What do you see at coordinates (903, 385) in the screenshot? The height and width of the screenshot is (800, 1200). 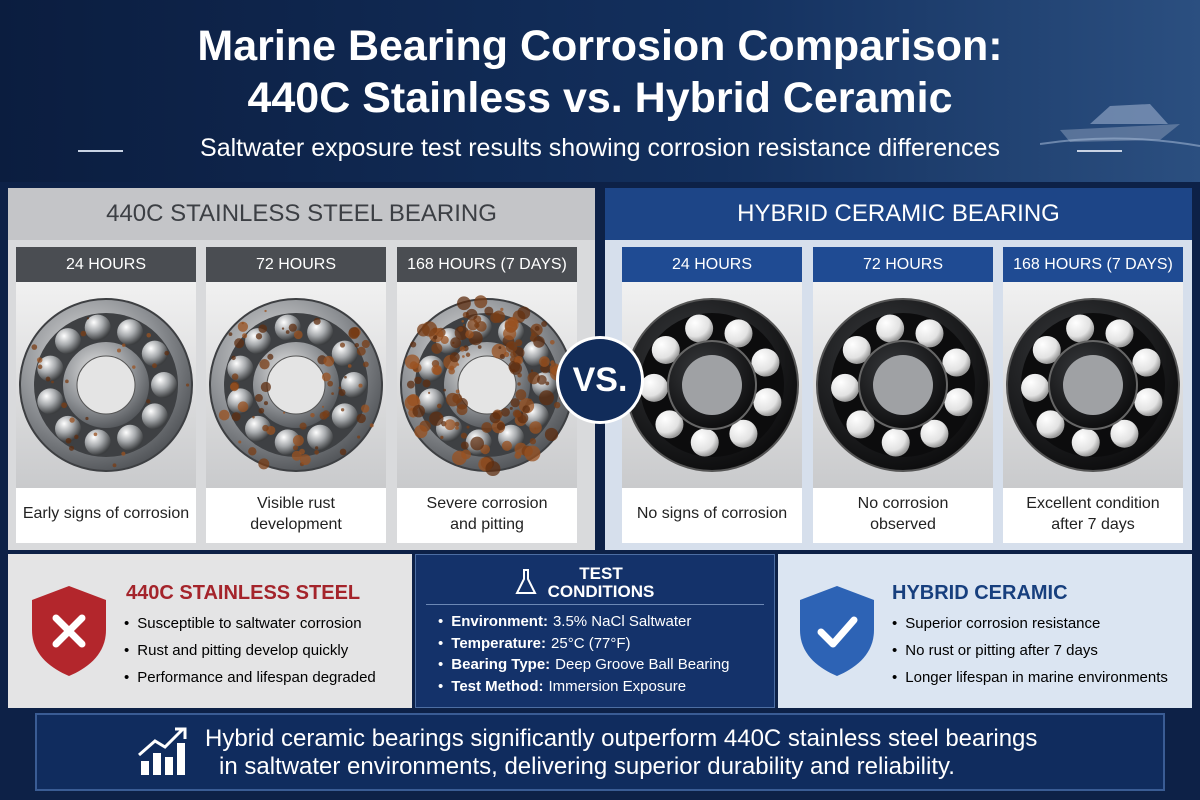 I see `image-frame` at bounding box center [903, 385].